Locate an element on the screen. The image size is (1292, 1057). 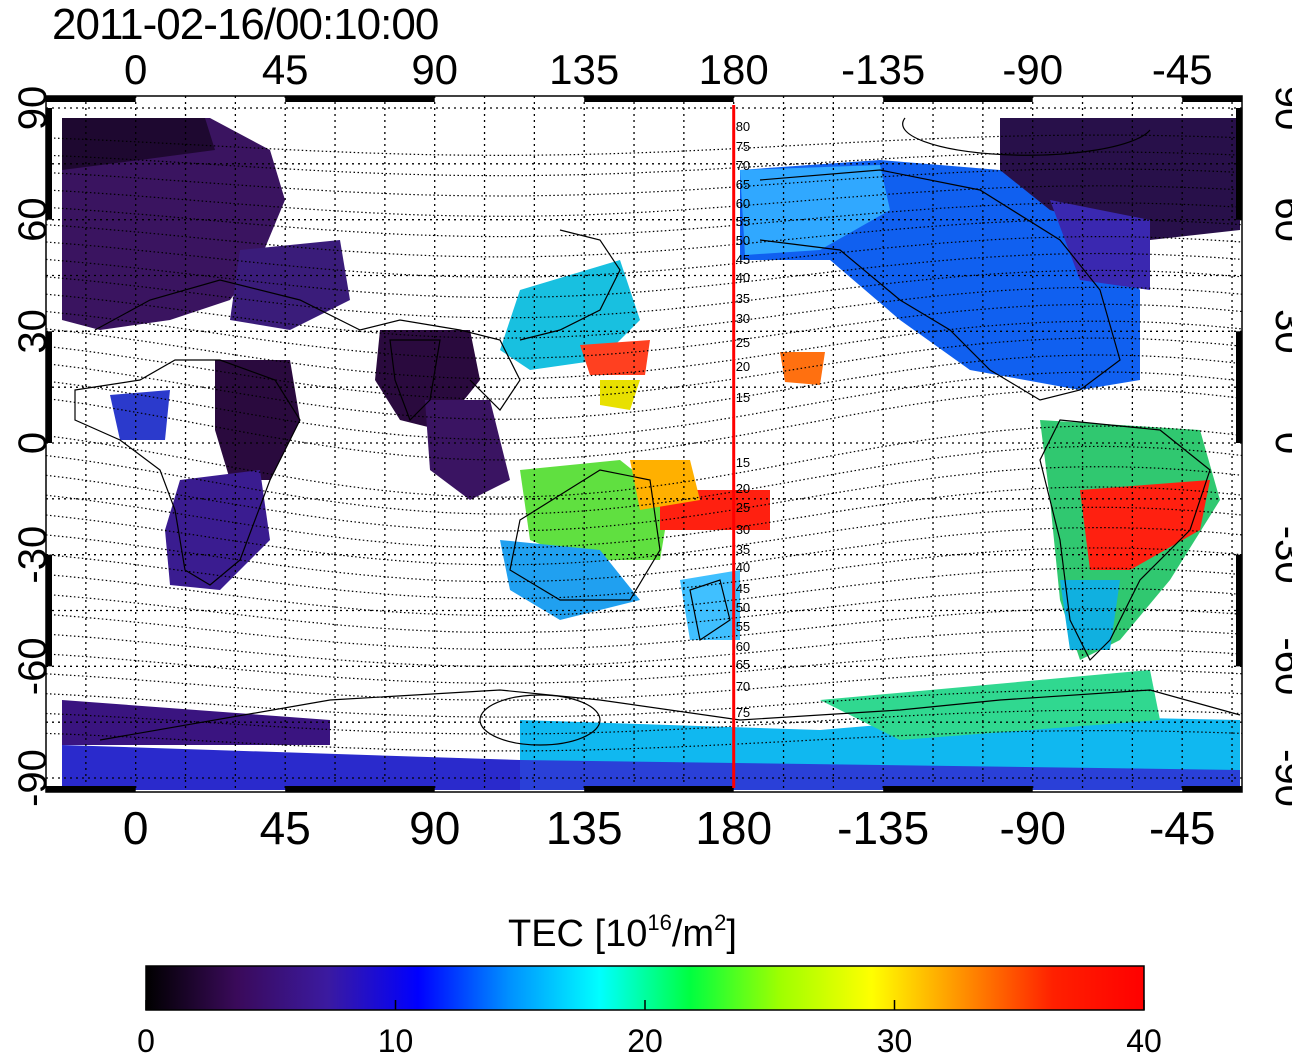
tec-region-brazil-hot is located at coordinates (1145, 525).